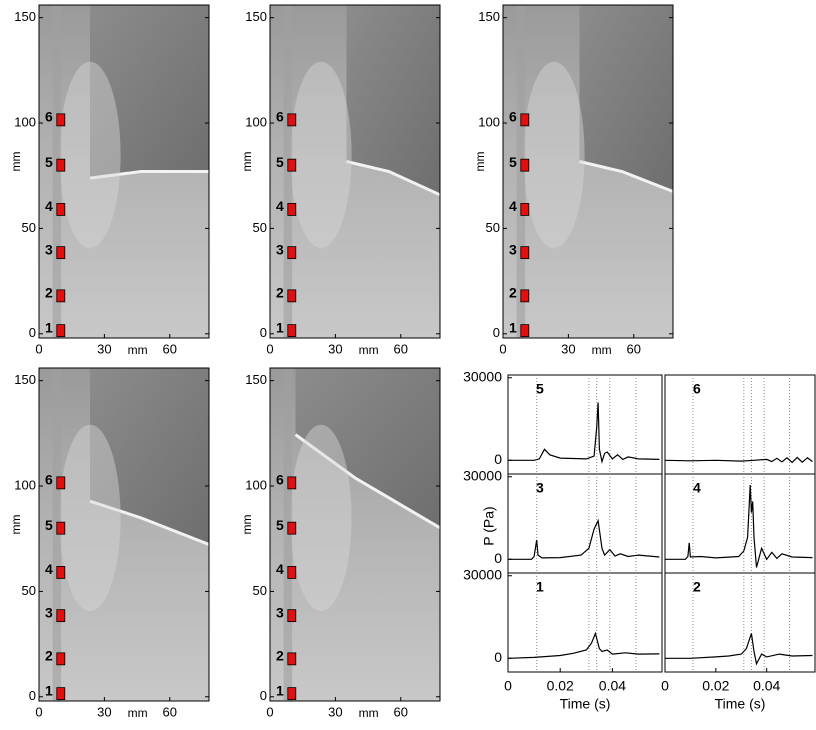  I want to click on panel-label: 1, so click(540, 587).